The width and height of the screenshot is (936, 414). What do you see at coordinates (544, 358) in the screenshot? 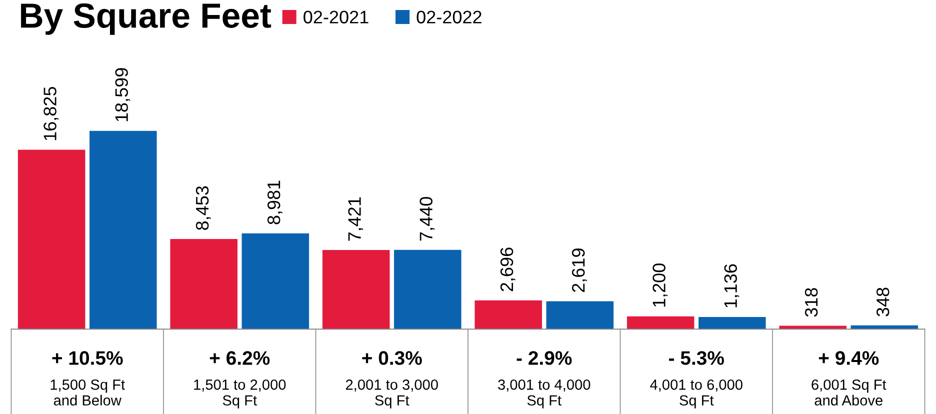
I see `text: - 2.9%` at bounding box center [544, 358].